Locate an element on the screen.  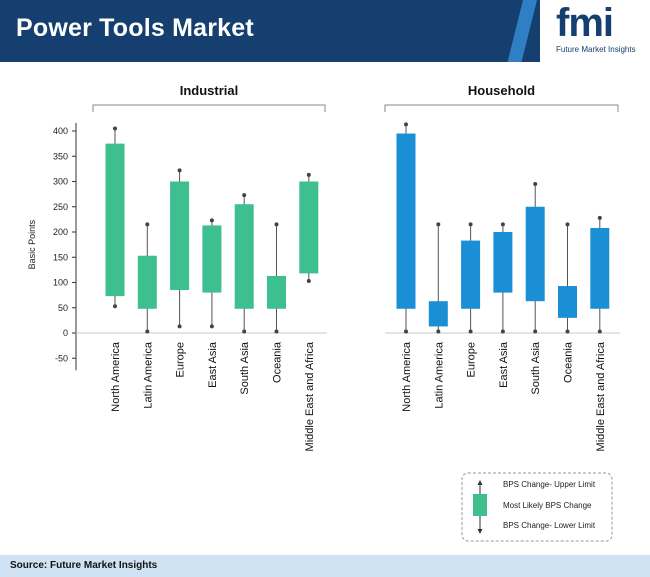
group-title: Industrial is located at coordinates (209, 90).